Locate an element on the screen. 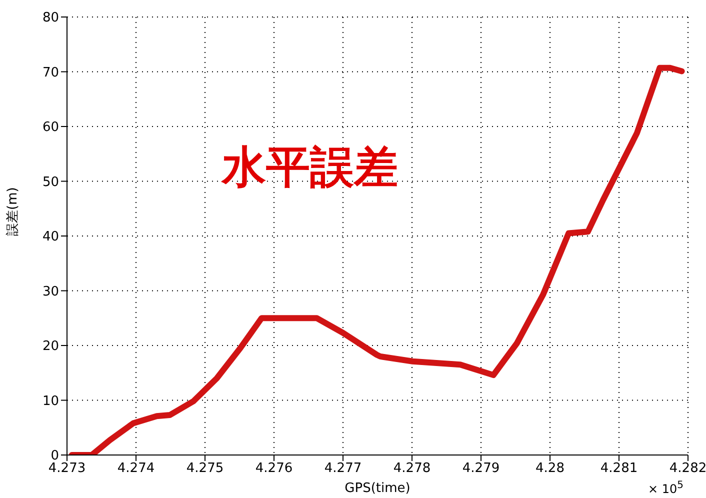  x-tick-label: 4.282 is located at coordinates (687, 468).